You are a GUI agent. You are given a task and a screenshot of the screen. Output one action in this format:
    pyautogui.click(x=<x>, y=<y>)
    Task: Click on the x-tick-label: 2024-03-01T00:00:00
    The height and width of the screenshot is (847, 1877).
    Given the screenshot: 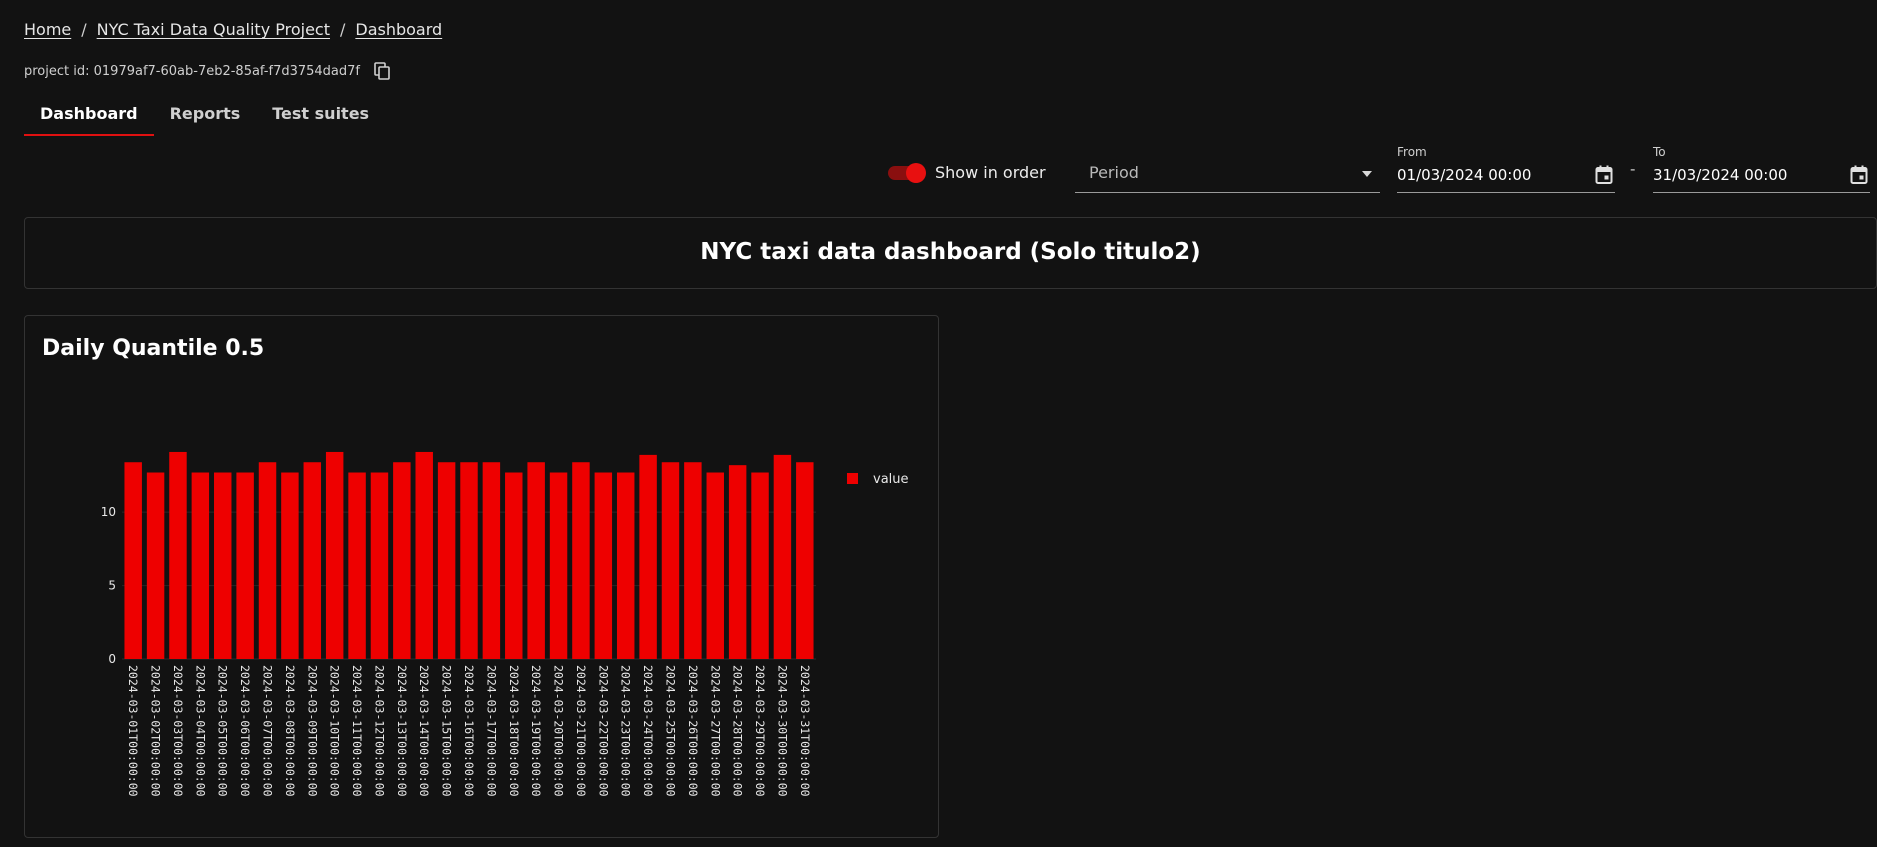 What is the action you would take?
    pyautogui.click(x=133, y=731)
    